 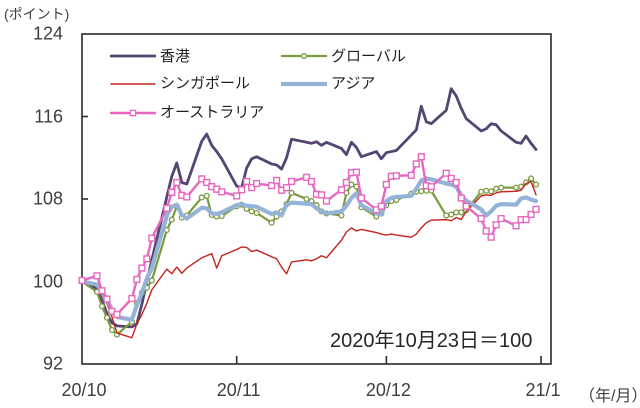 What do you see at coordinates (328, 84) in the screenshot?
I see `legend-item-アジア: アジア` at bounding box center [328, 84].